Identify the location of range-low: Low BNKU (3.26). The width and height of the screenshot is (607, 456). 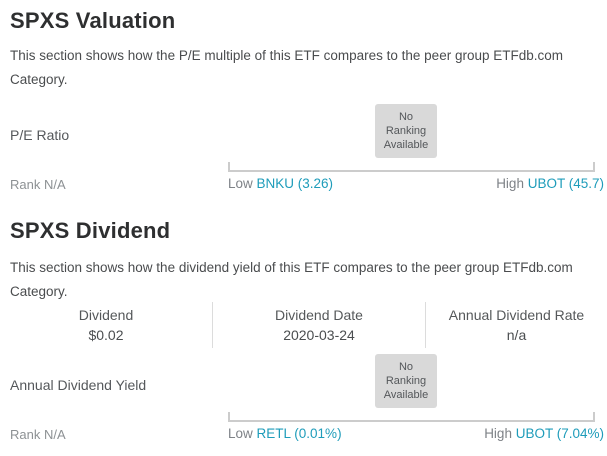
(280, 183).